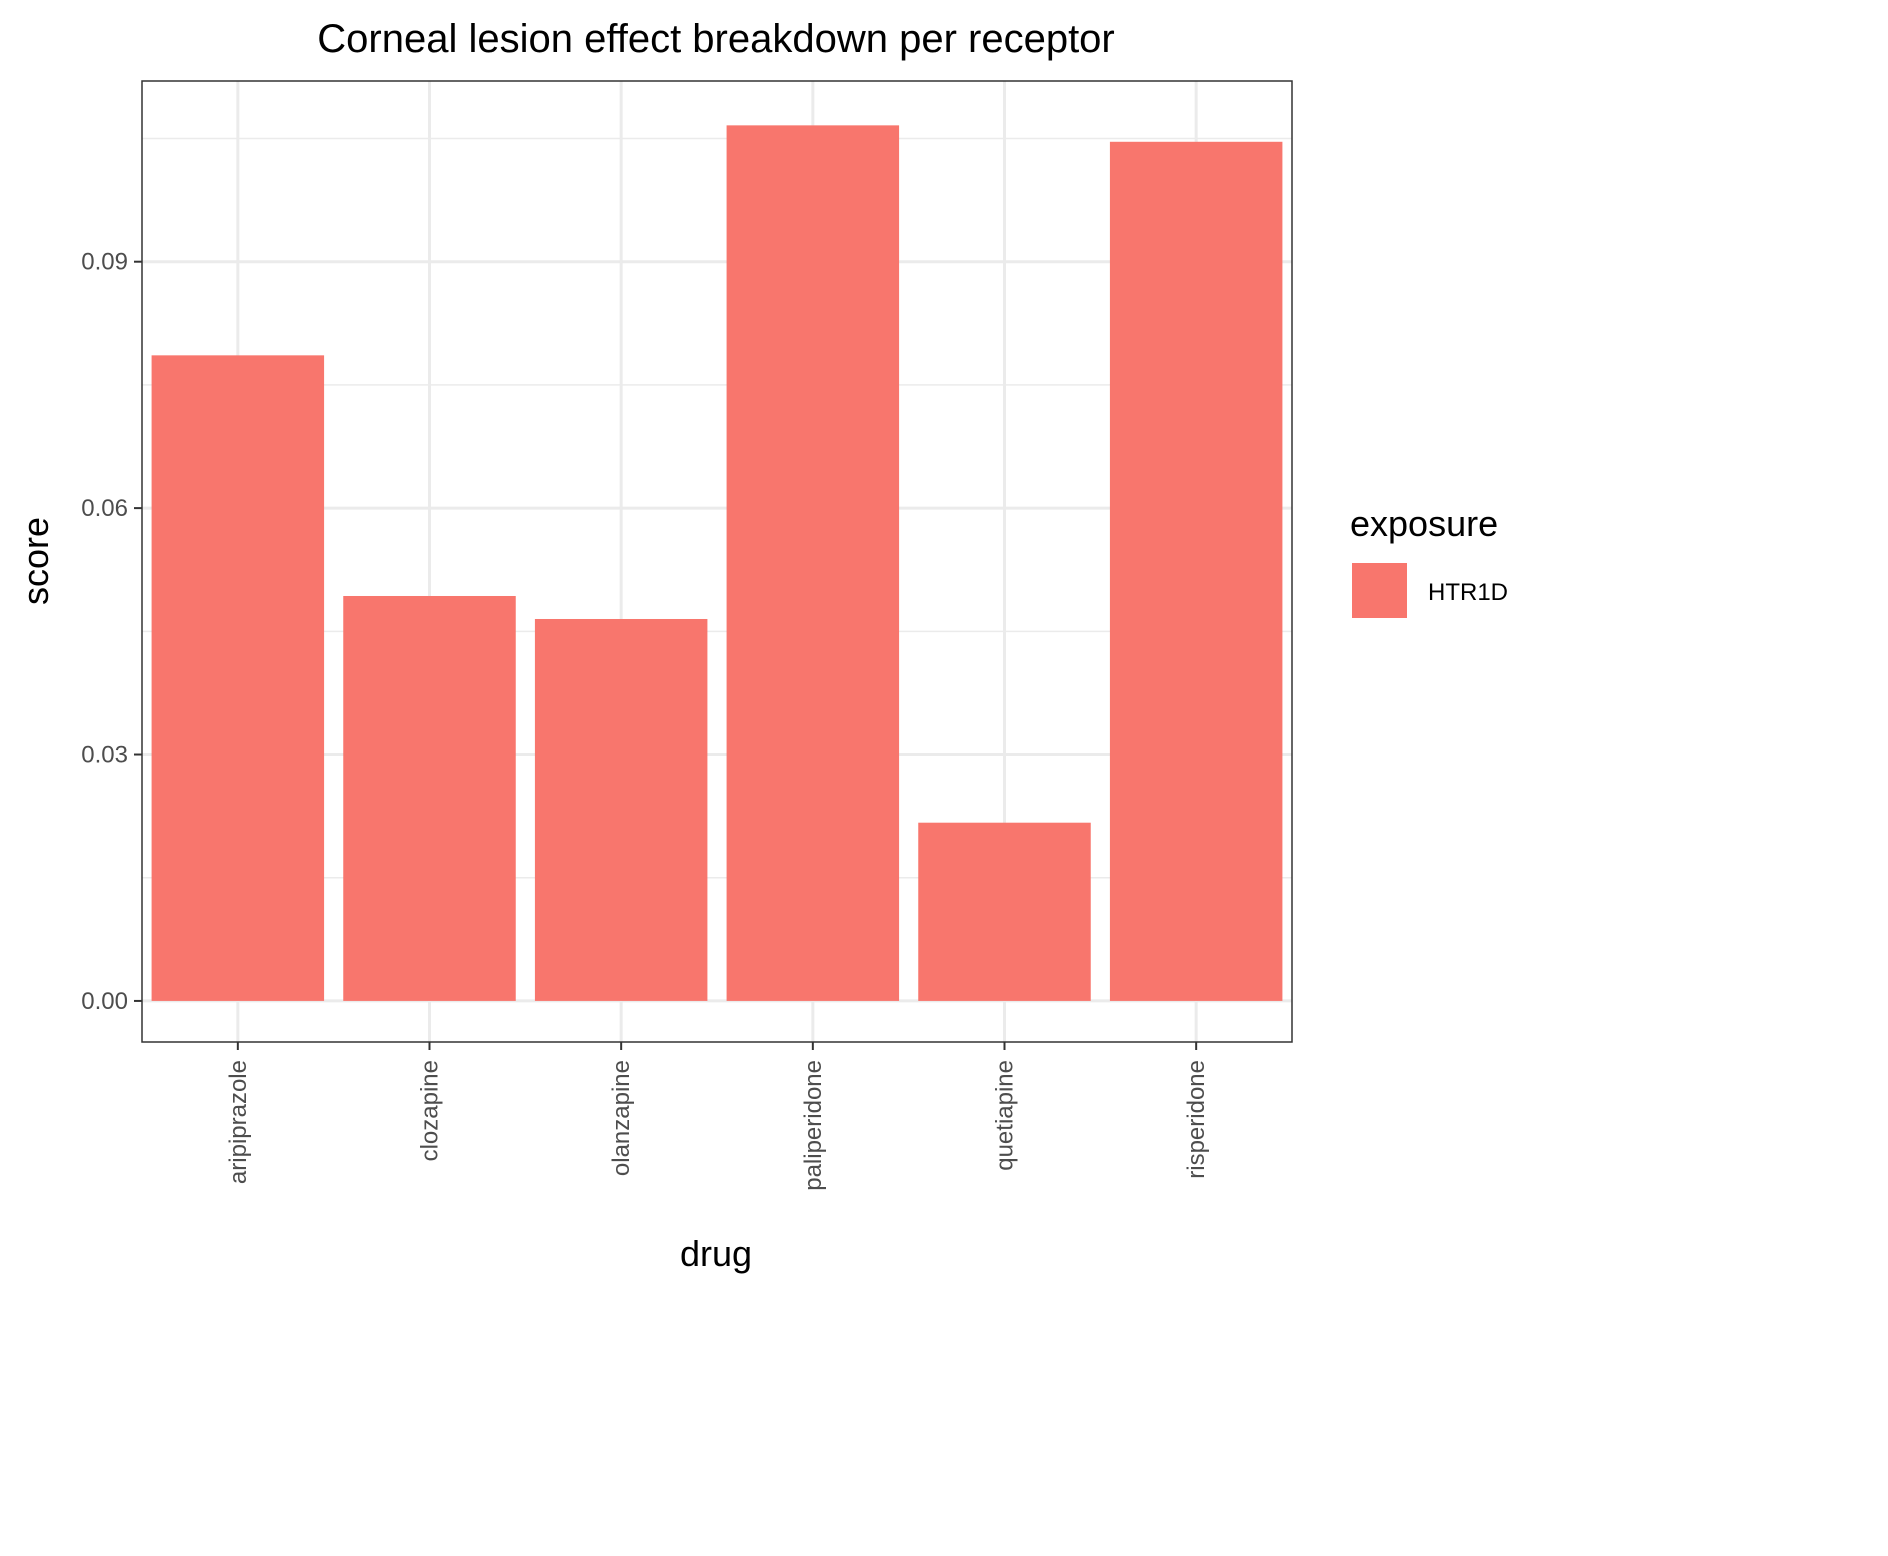  I want to click on legend-title: exposure, so click(1424, 523).